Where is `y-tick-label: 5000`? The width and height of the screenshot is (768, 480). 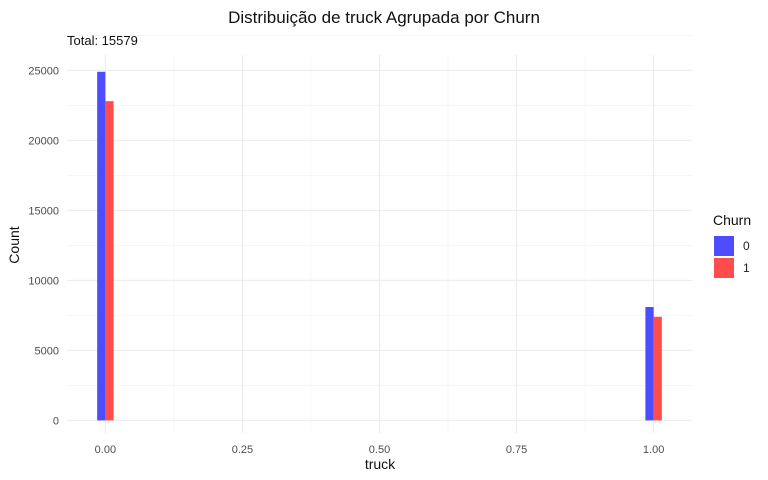
y-tick-label: 5000 is located at coordinates (47, 351).